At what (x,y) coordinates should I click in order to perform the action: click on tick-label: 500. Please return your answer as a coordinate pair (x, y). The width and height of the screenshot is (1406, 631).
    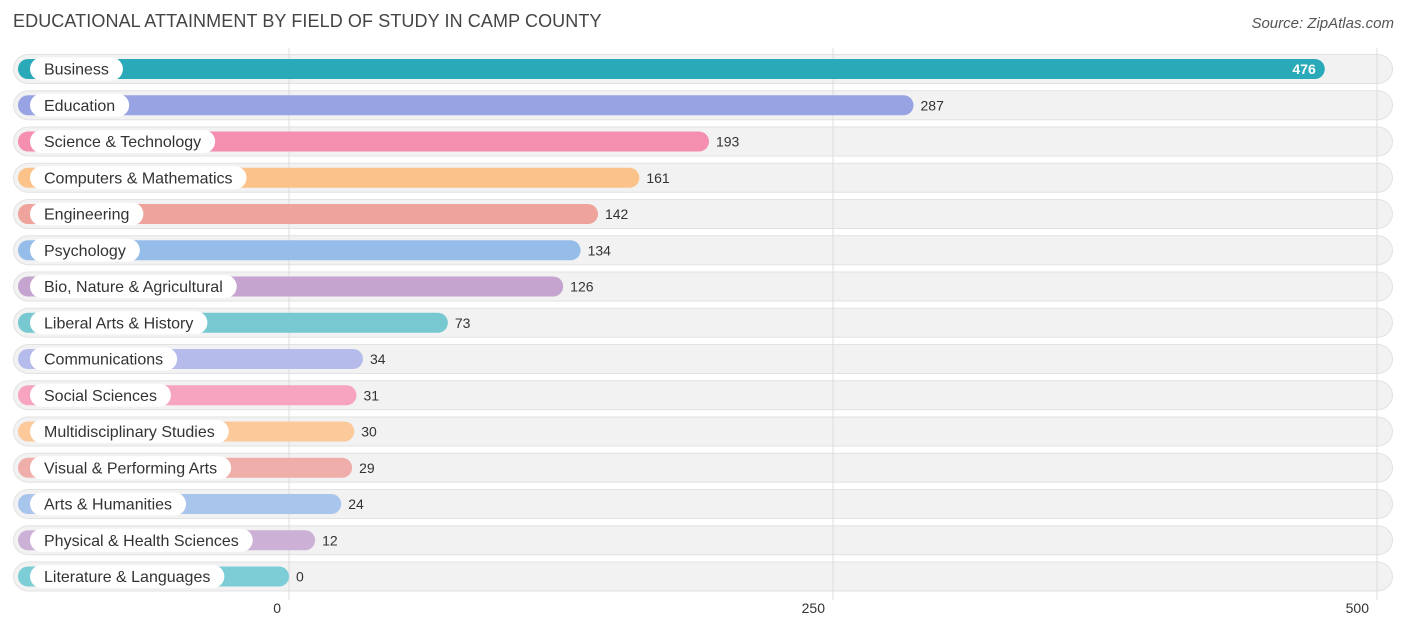
    Looking at the image, I should click on (1358, 608).